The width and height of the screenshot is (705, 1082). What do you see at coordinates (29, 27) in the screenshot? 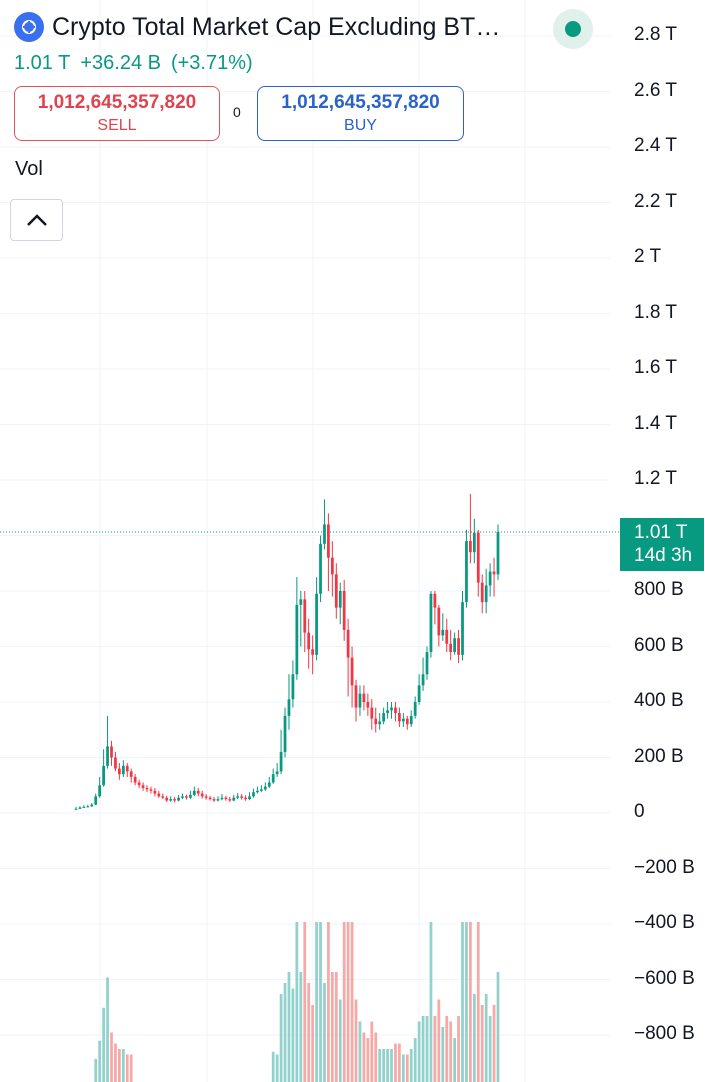
I see `crypto-logo-icon` at bounding box center [29, 27].